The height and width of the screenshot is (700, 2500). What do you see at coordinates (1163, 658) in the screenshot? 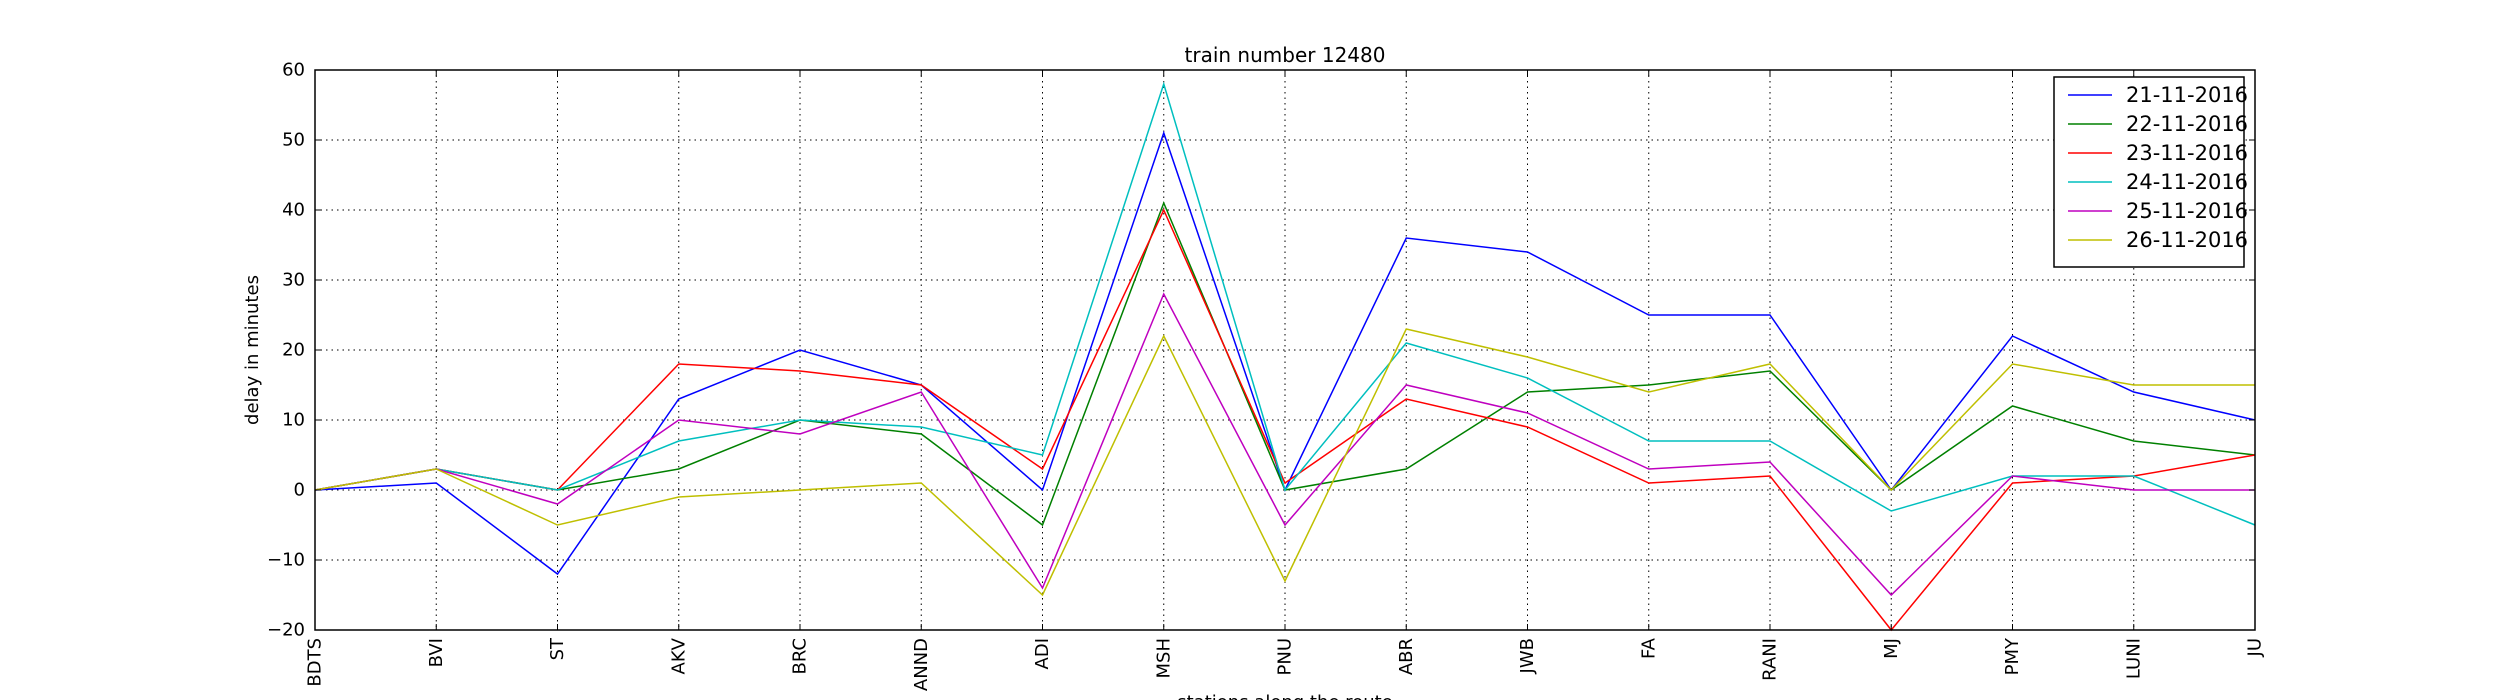
I see `x-tick-label: MSH` at bounding box center [1163, 658].